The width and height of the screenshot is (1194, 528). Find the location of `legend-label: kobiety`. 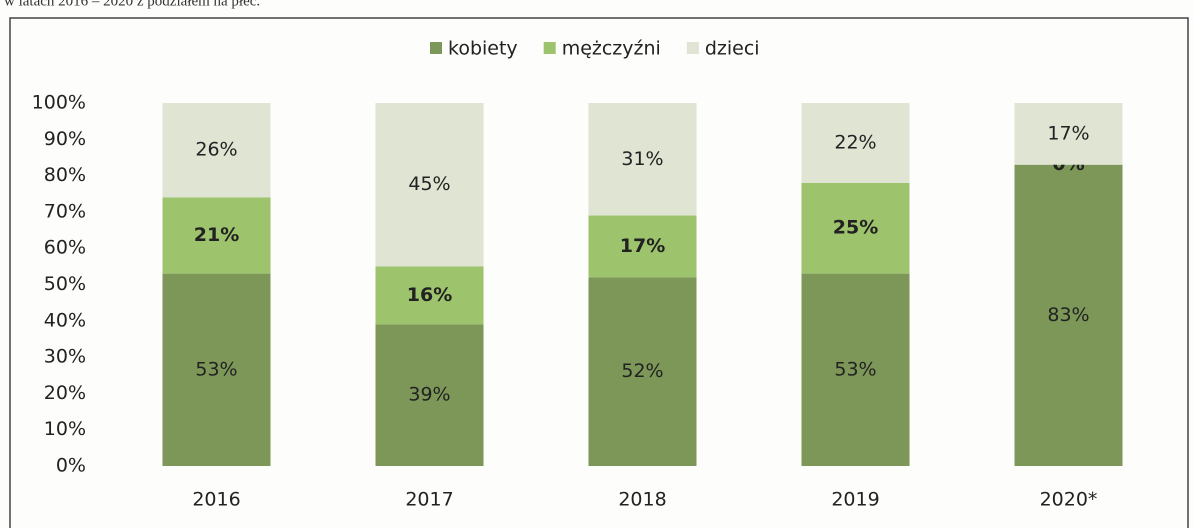

legend-label: kobiety is located at coordinates (483, 49).